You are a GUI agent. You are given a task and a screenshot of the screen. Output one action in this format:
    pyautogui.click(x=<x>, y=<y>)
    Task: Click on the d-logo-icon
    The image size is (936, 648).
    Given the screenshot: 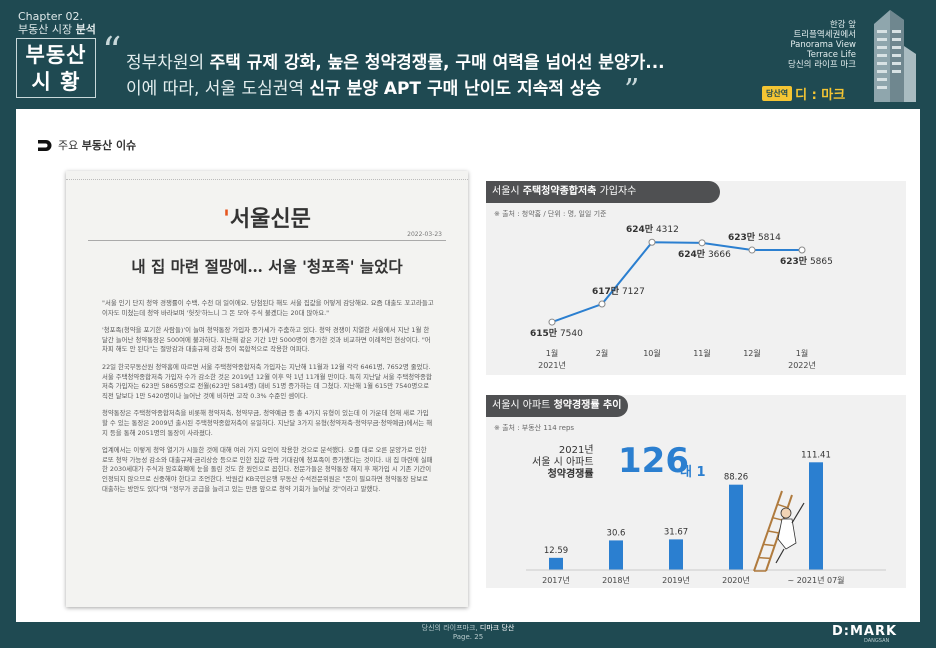 What is the action you would take?
    pyautogui.click(x=45, y=145)
    